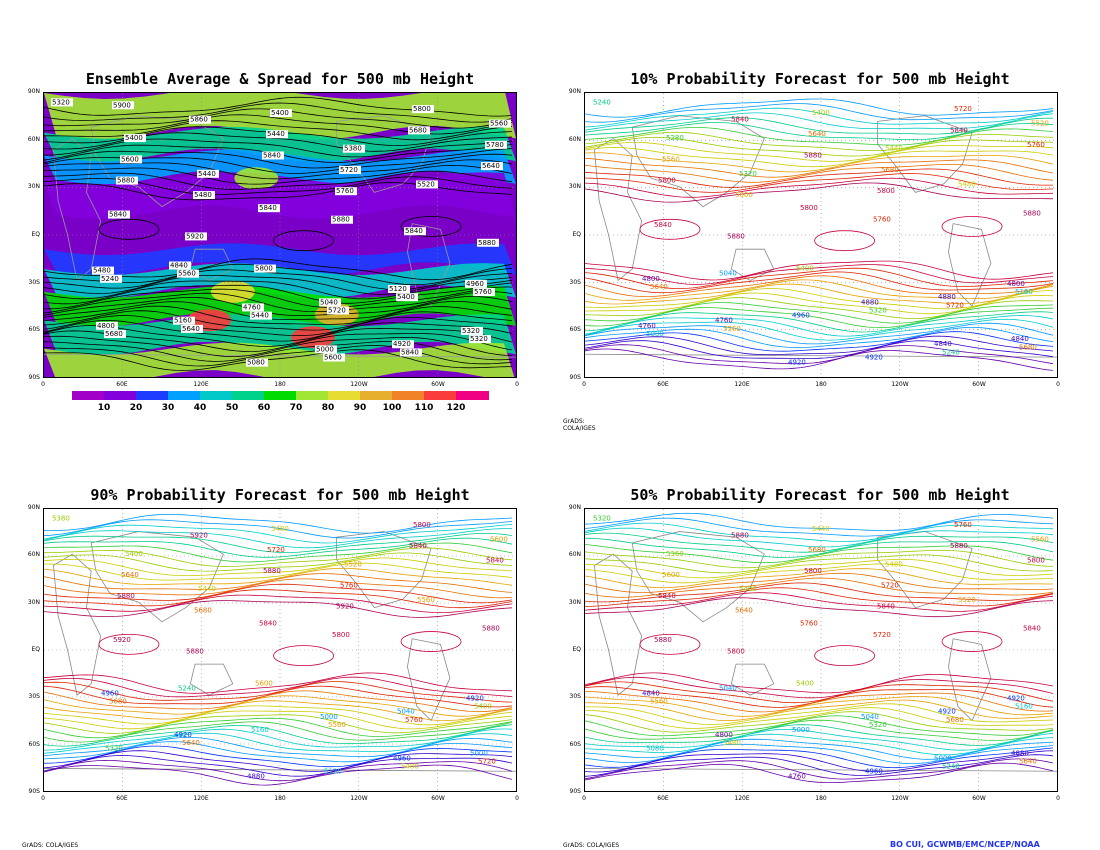 This screenshot has width=1100, height=850. I want to click on grads-credit: GrADS: COLA/IGES, so click(579, 425).